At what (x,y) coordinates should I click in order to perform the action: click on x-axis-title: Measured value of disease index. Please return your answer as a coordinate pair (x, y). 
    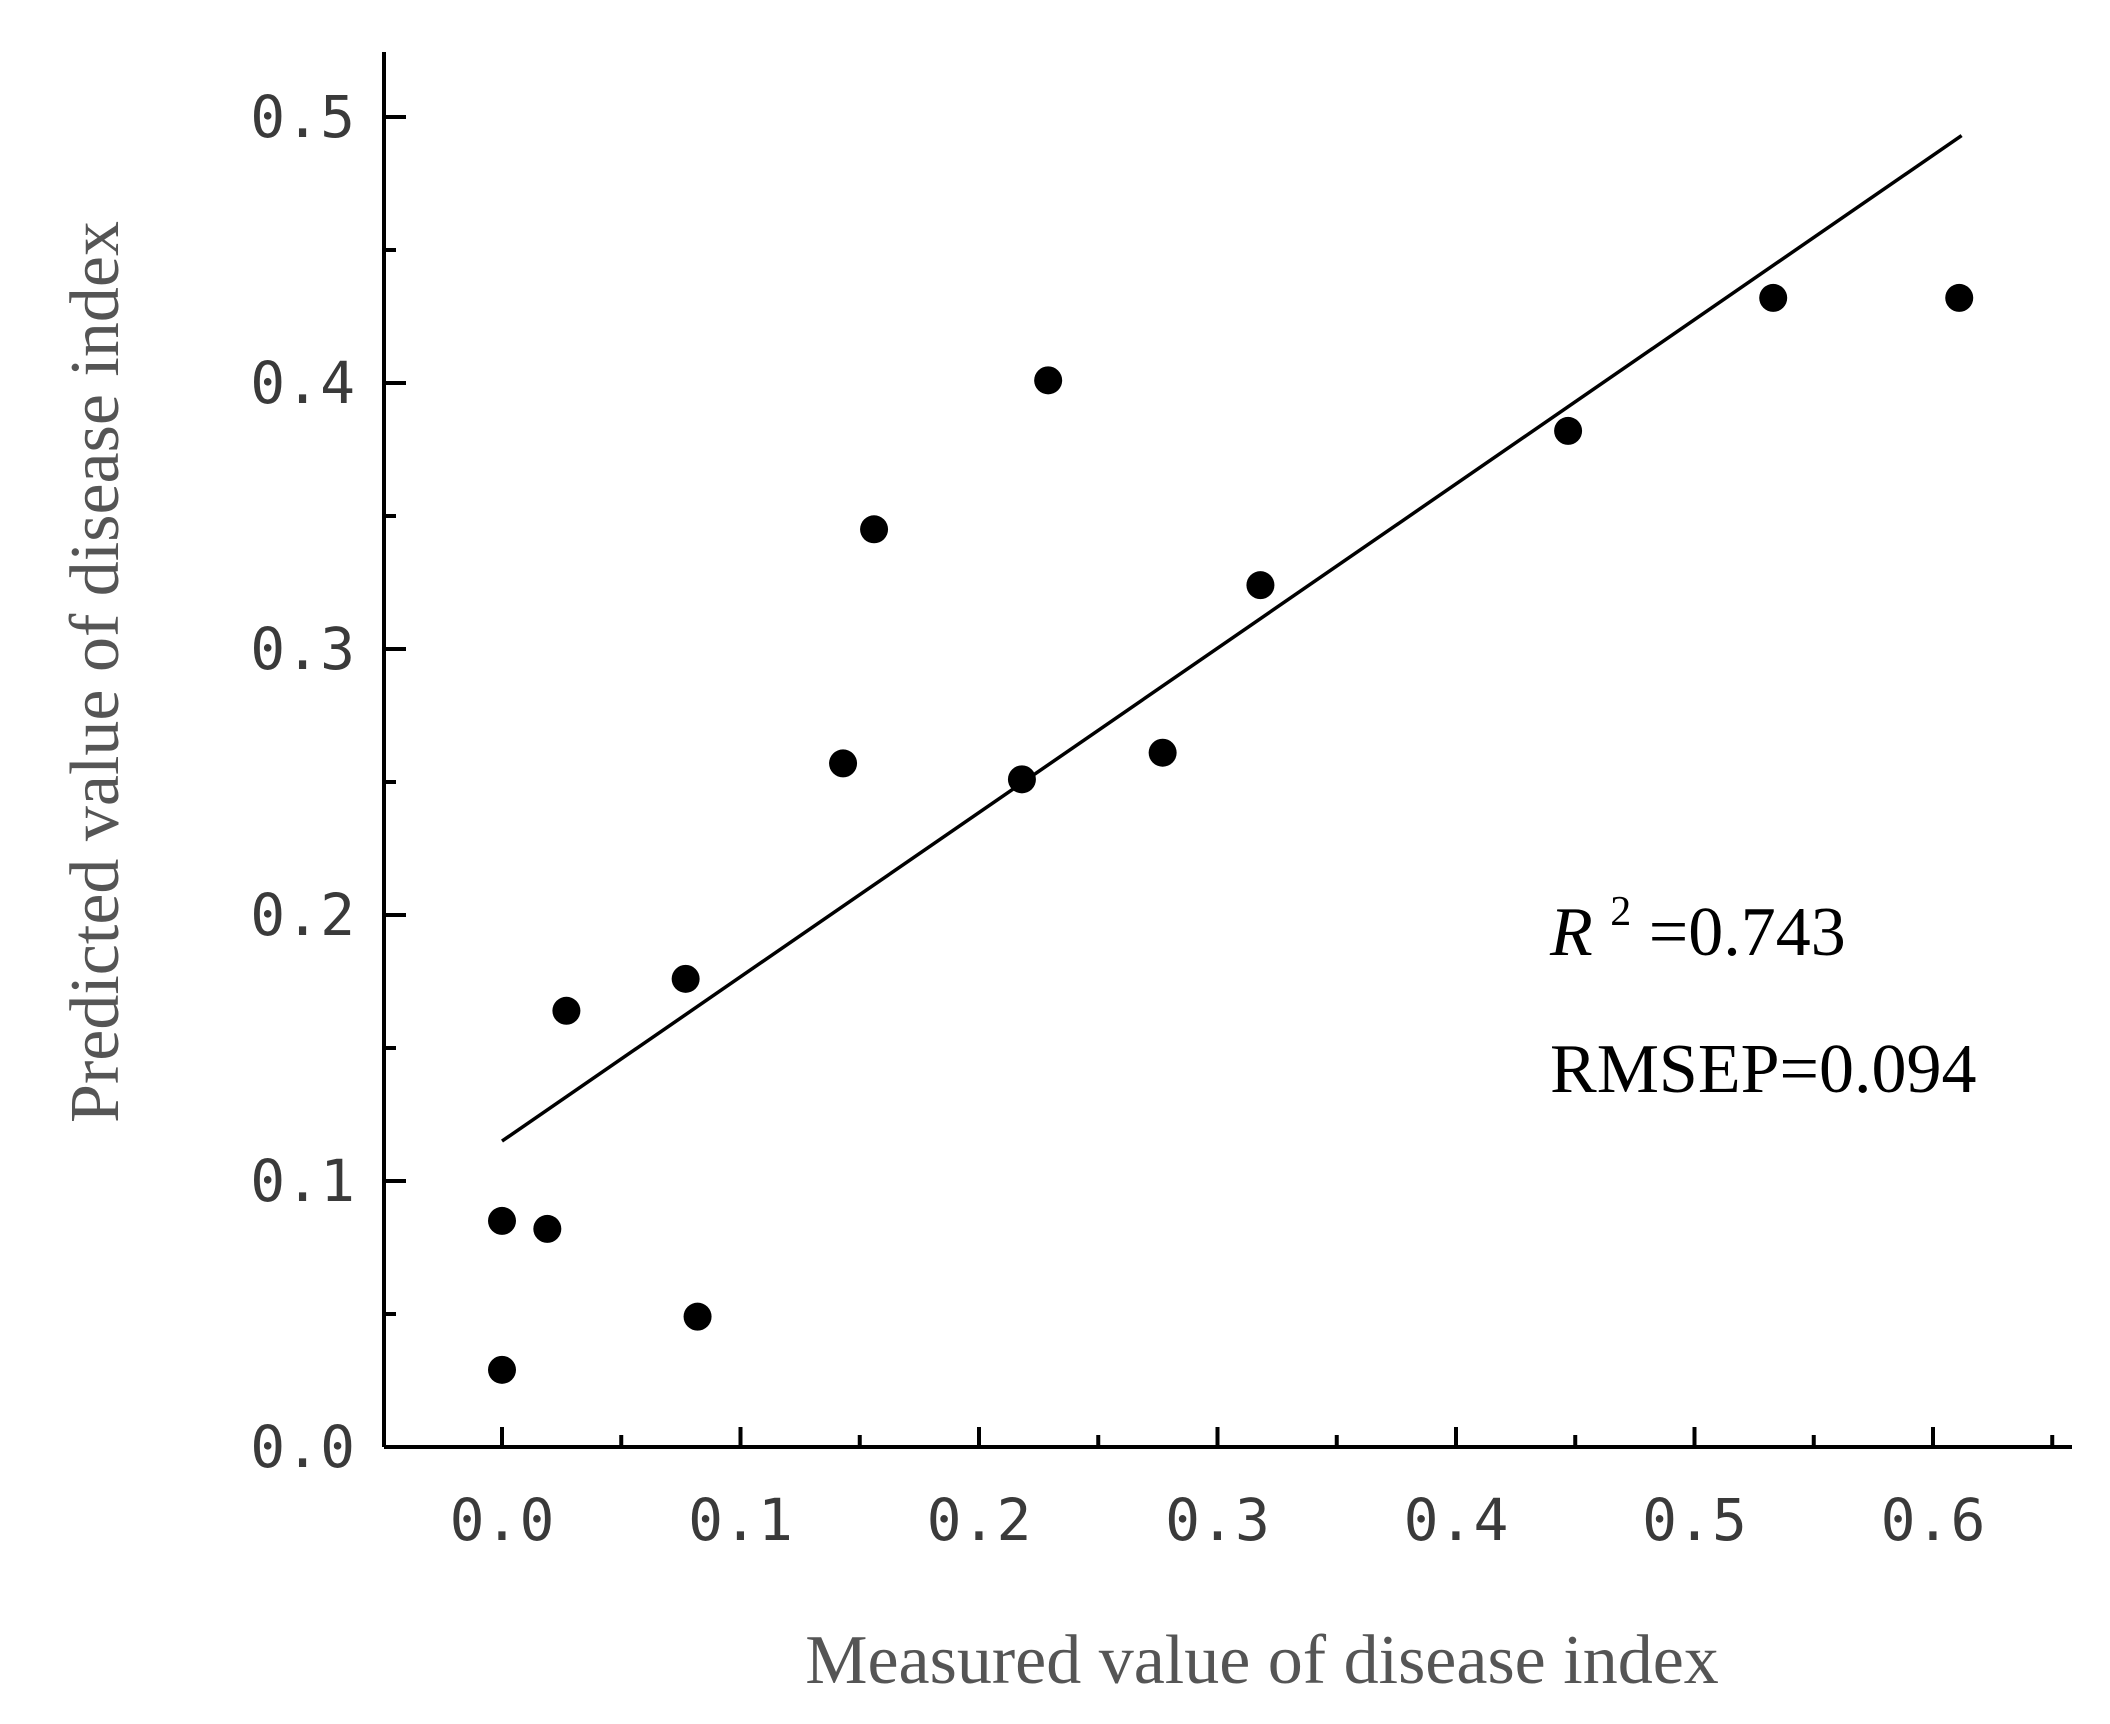
    Looking at the image, I should click on (1262, 1660).